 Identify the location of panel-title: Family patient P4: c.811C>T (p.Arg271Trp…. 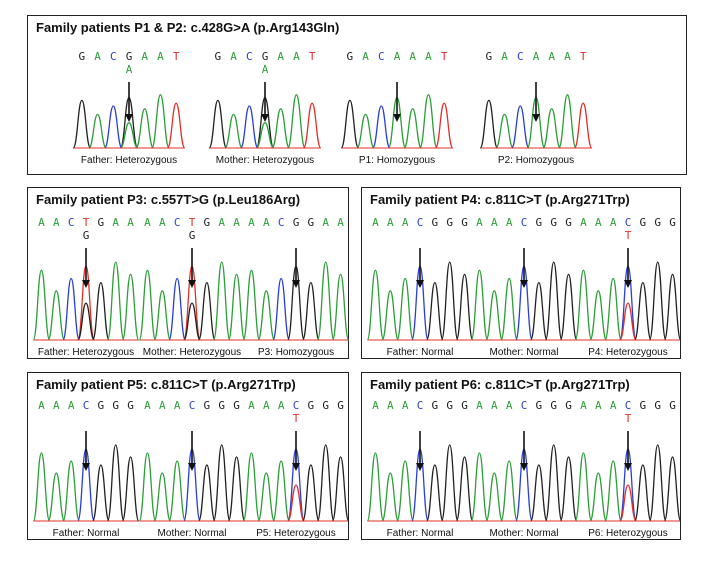
(500, 199).